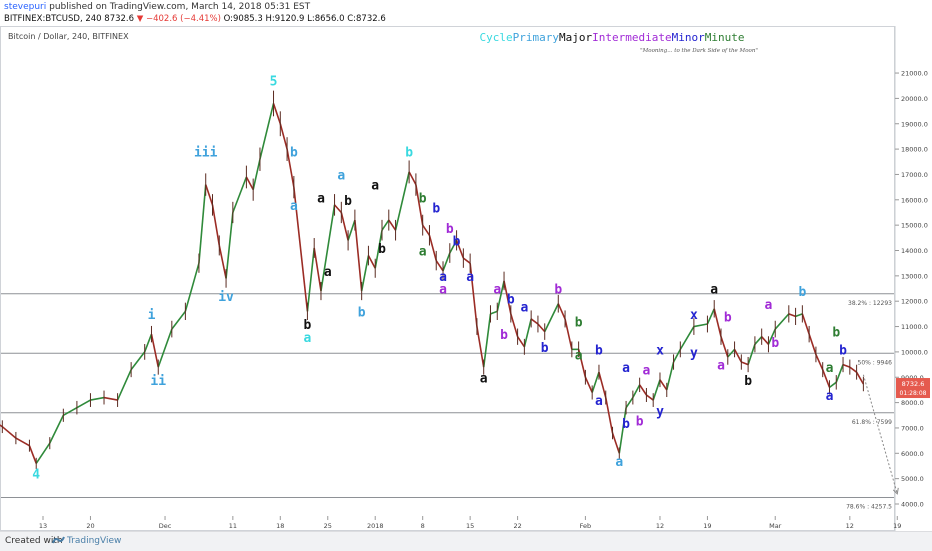 The height and width of the screenshot is (551, 932). What do you see at coordinates (165, 526) in the screenshot?
I see `x-tick-label-2: Dec` at bounding box center [165, 526].